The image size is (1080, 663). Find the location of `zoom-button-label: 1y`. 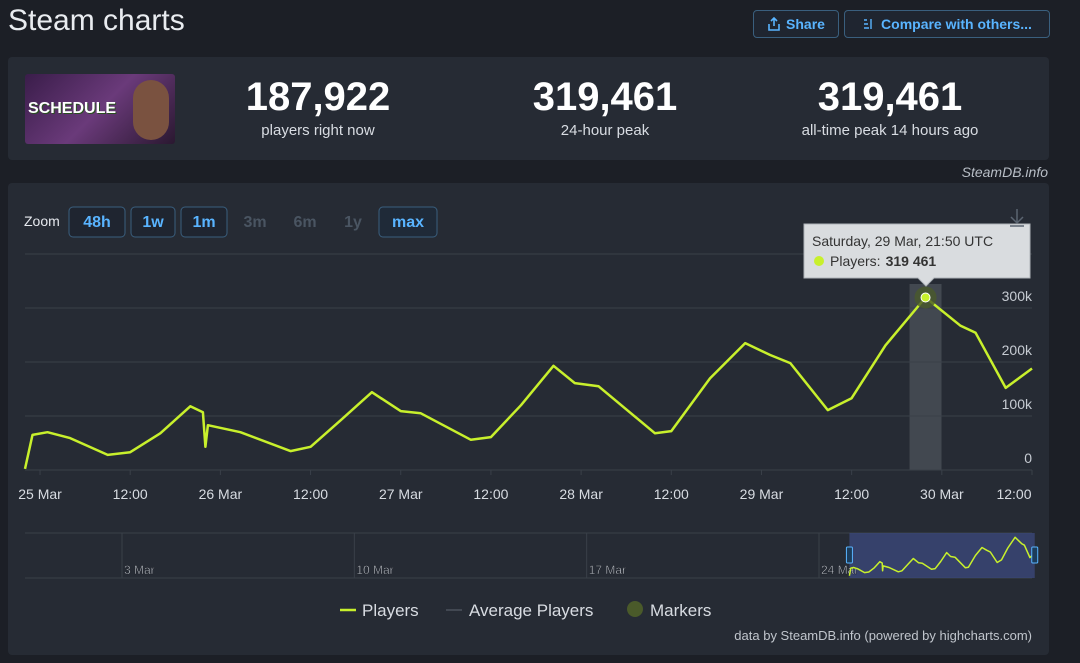

zoom-button-label: 1y is located at coordinates (353, 222).